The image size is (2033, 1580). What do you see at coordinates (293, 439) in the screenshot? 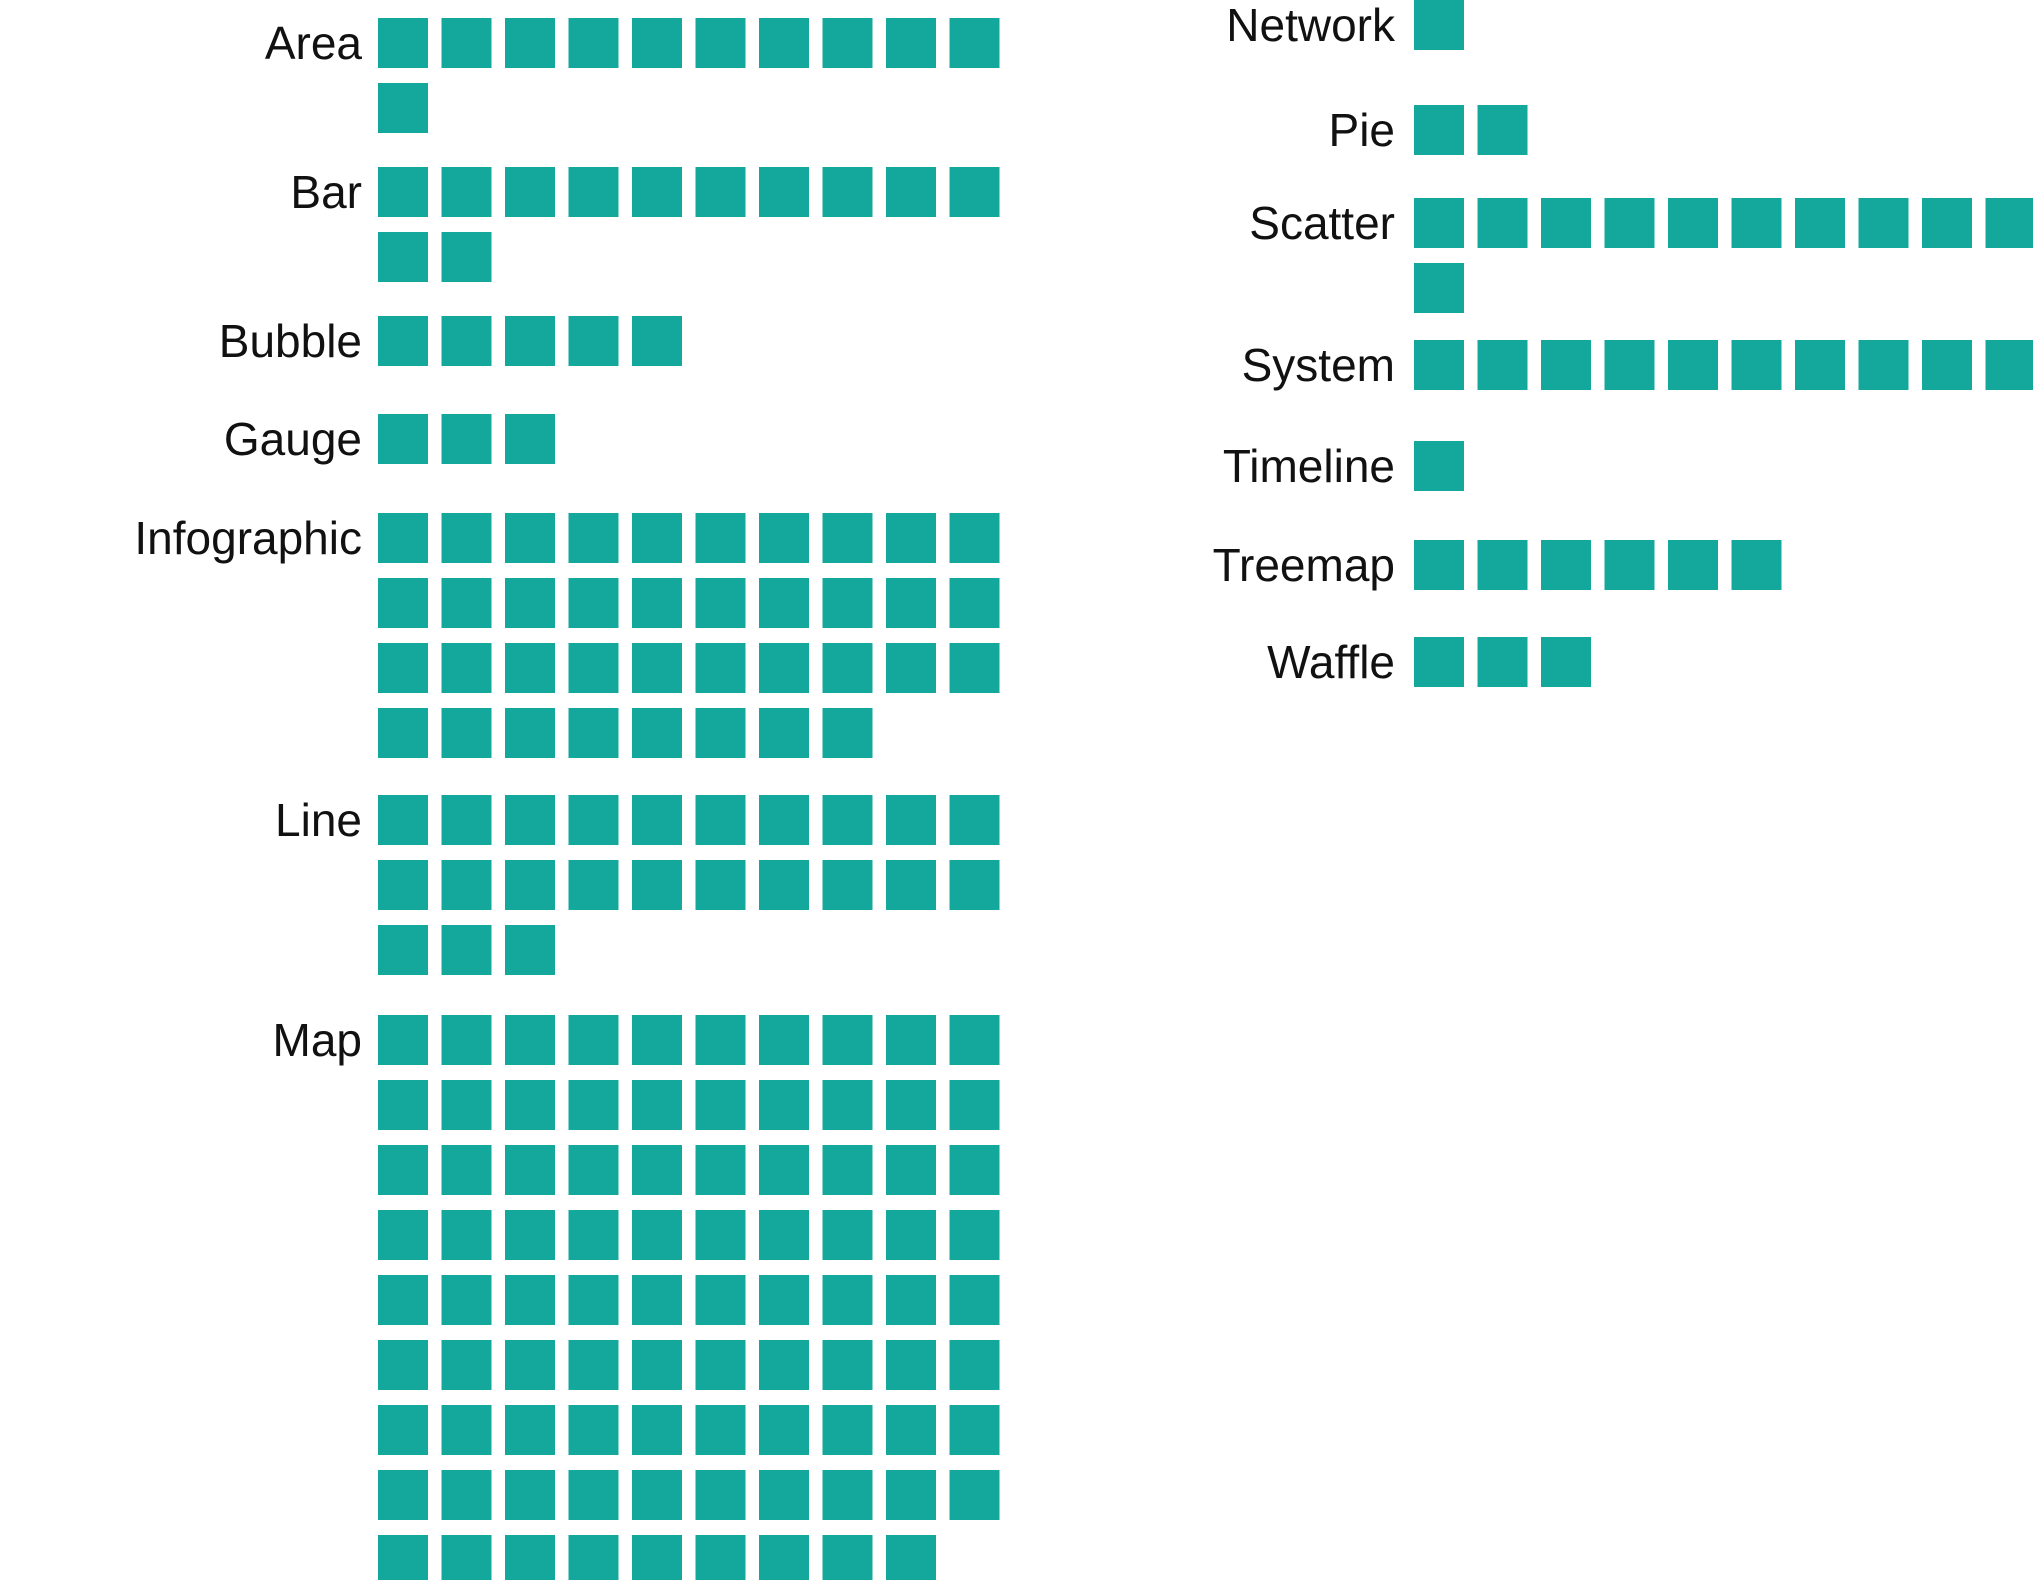
I see `category-label-gauge: Gauge` at bounding box center [293, 439].